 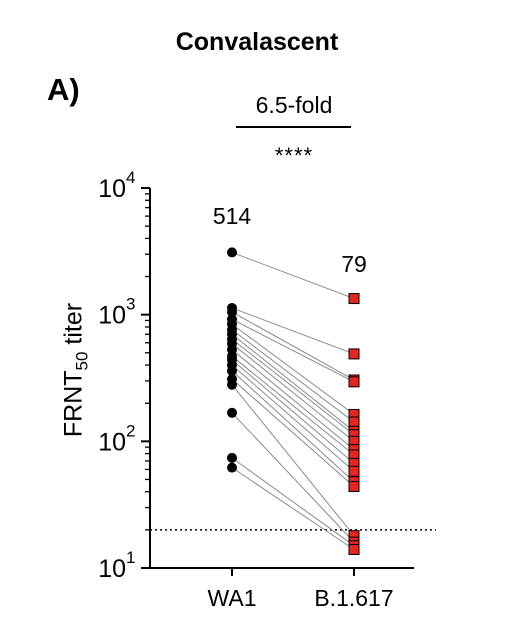 What do you see at coordinates (294, 105) in the screenshot?
I see `fold-change-label: 6.5-fold` at bounding box center [294, 105].